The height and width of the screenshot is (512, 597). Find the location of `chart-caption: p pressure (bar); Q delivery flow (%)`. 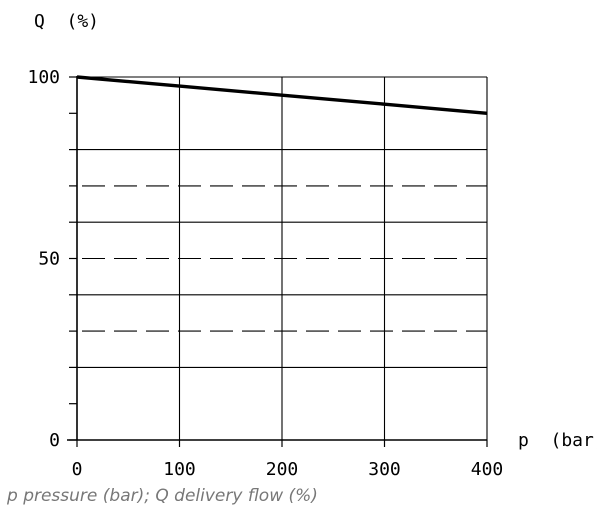

chart-caption: p pressure (bar); Q delivery flow (%) is located at coordinates (162, 496).